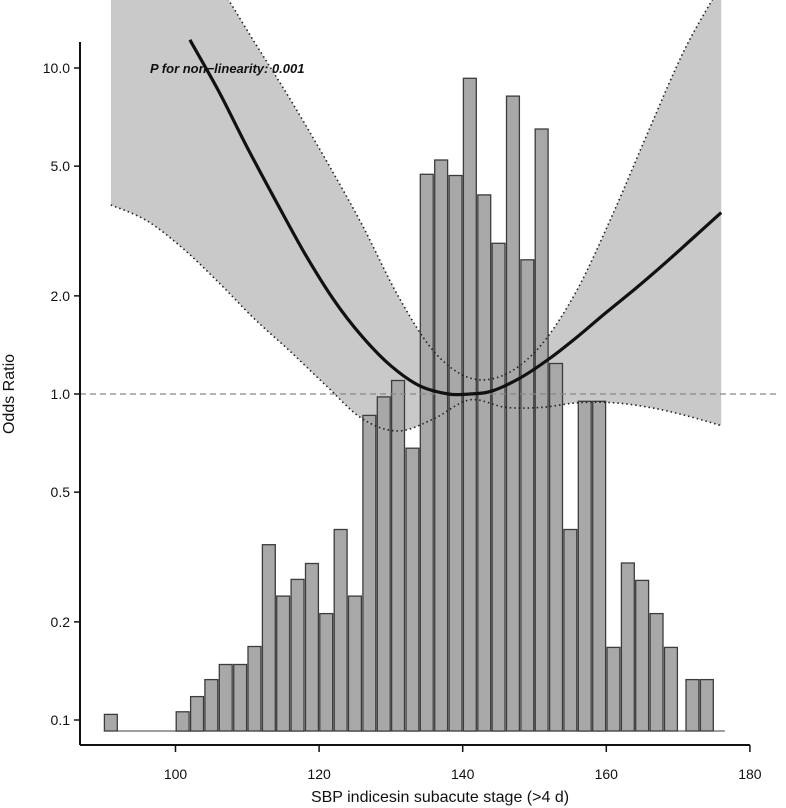 Image resolution: width=786 pixels, height=808 pixels. What do you see at coordinates (61, 720) in the screenshot?
I see `y-tick-label: 0.1` at bounding box center [61, 720].